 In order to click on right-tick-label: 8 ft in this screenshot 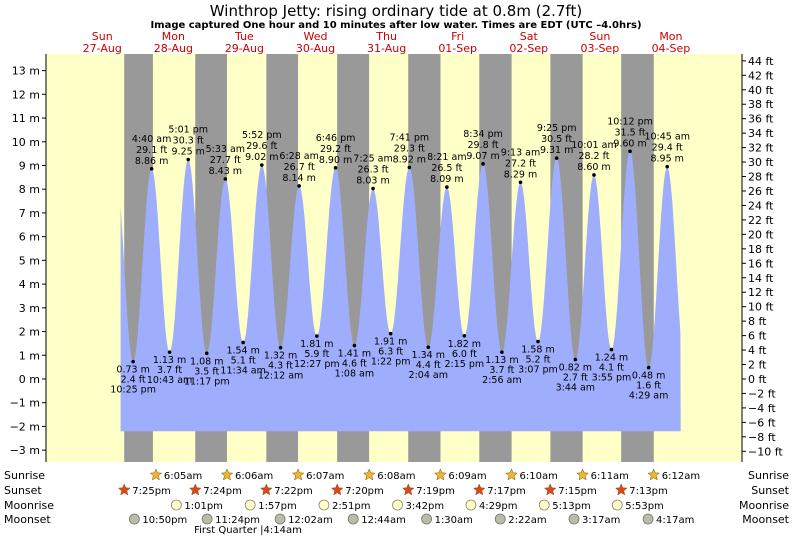, I will do `click(757, 321)`.